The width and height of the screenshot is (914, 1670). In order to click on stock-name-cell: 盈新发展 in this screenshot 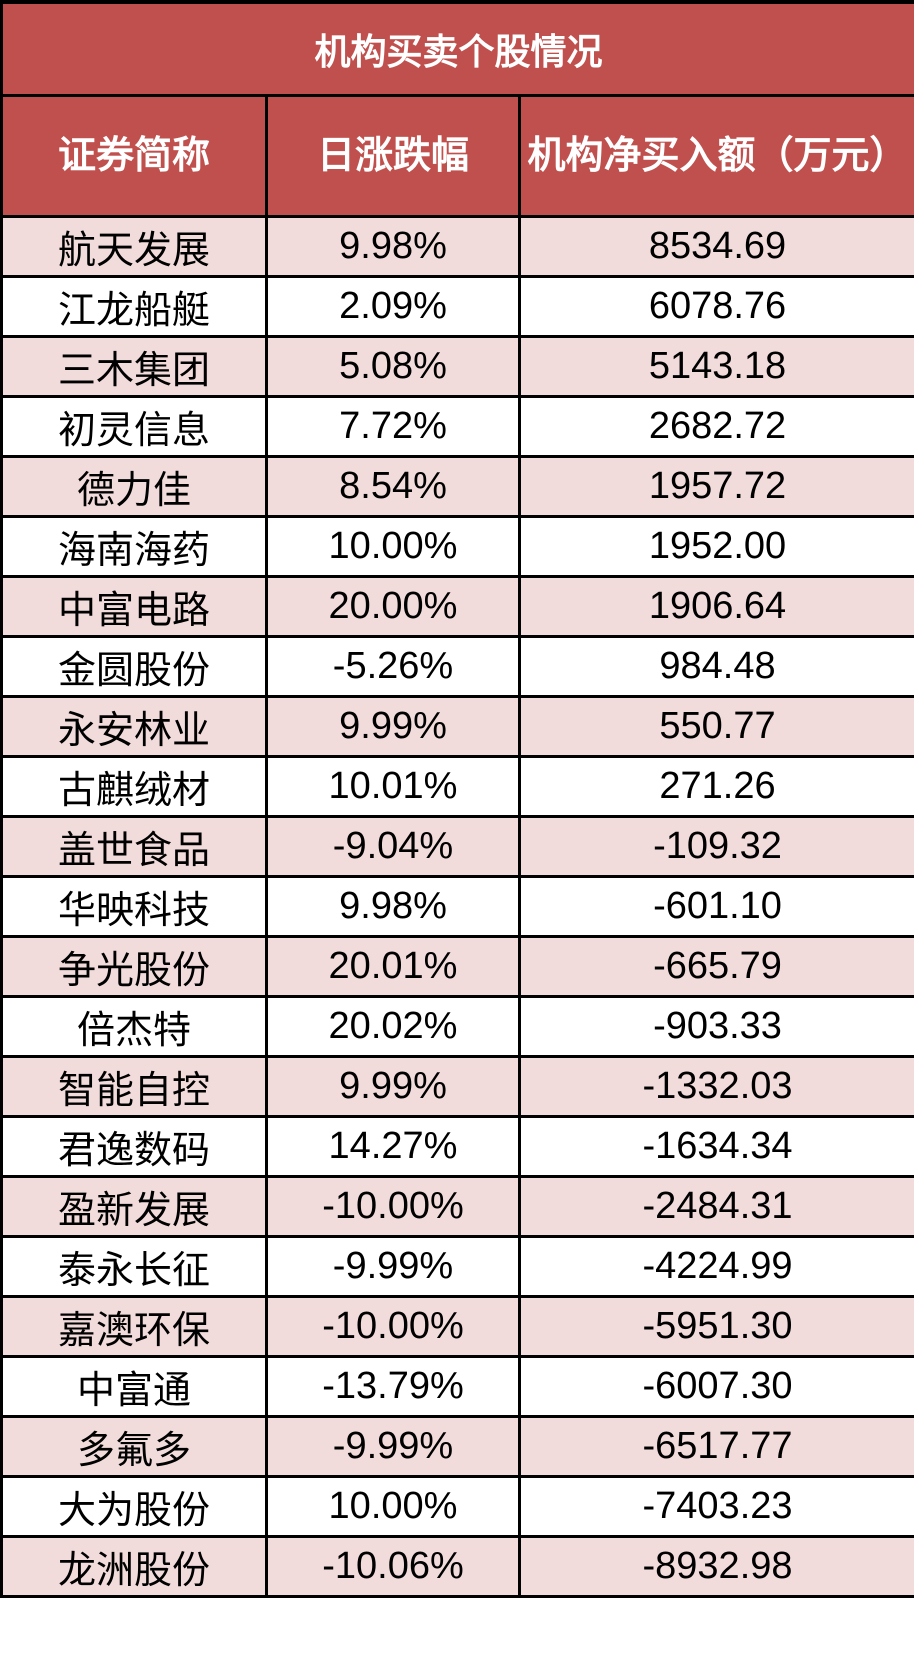, I will do `click(134, 1206)`.